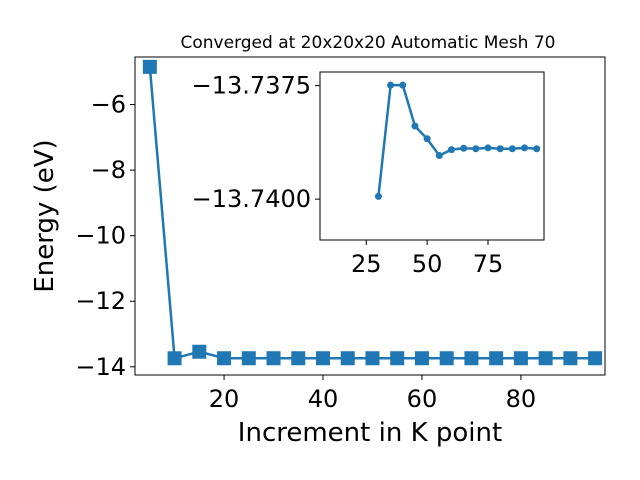 The image size is (640, 480). I want to click on inset-x-tick-label: 25, so click(366, 264).